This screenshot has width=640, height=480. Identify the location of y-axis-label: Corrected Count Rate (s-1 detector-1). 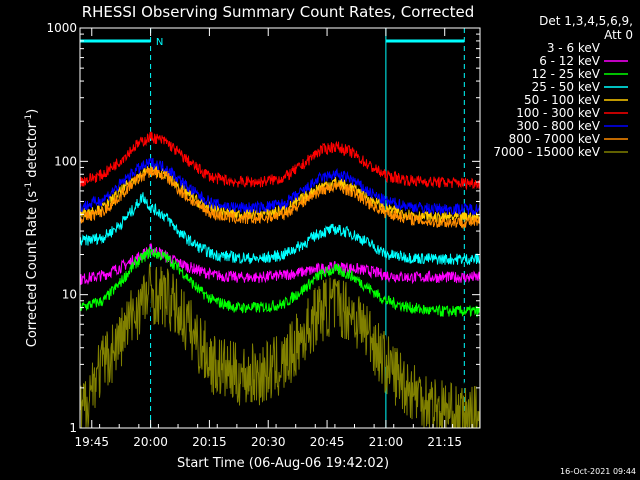
(32, 228).